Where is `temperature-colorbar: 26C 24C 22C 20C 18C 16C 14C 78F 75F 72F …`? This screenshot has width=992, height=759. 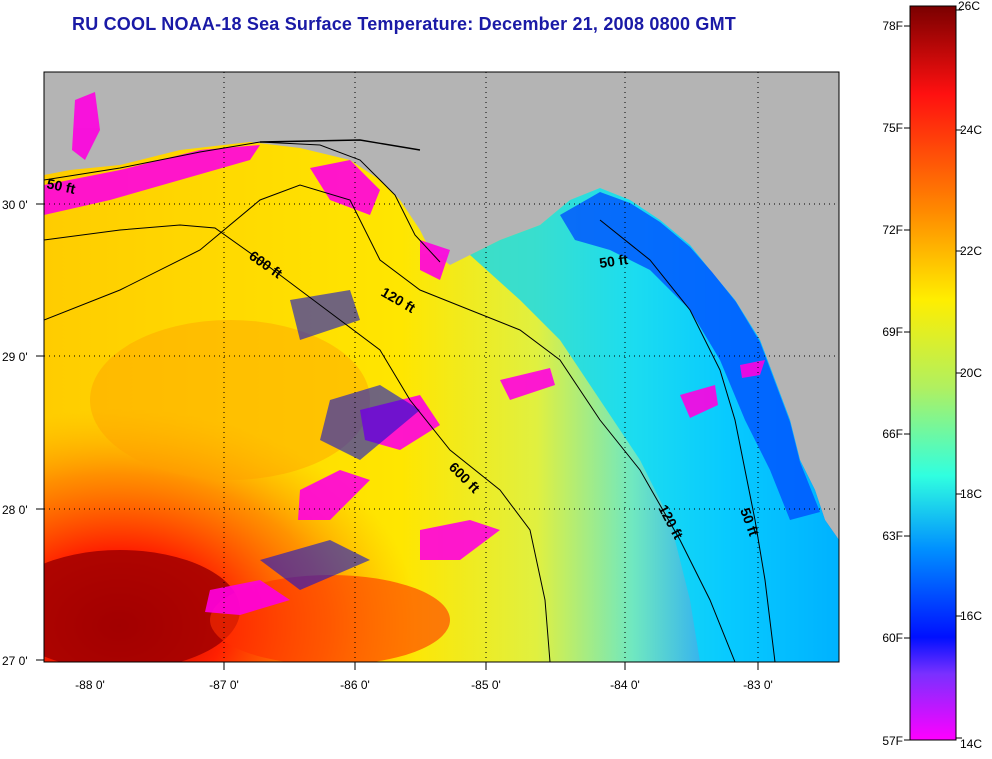 temperature-colorbar: 26C 24C 22C 20C 18C 16C 14C 78F 75F 72F … is located at coordinates (932, 375).